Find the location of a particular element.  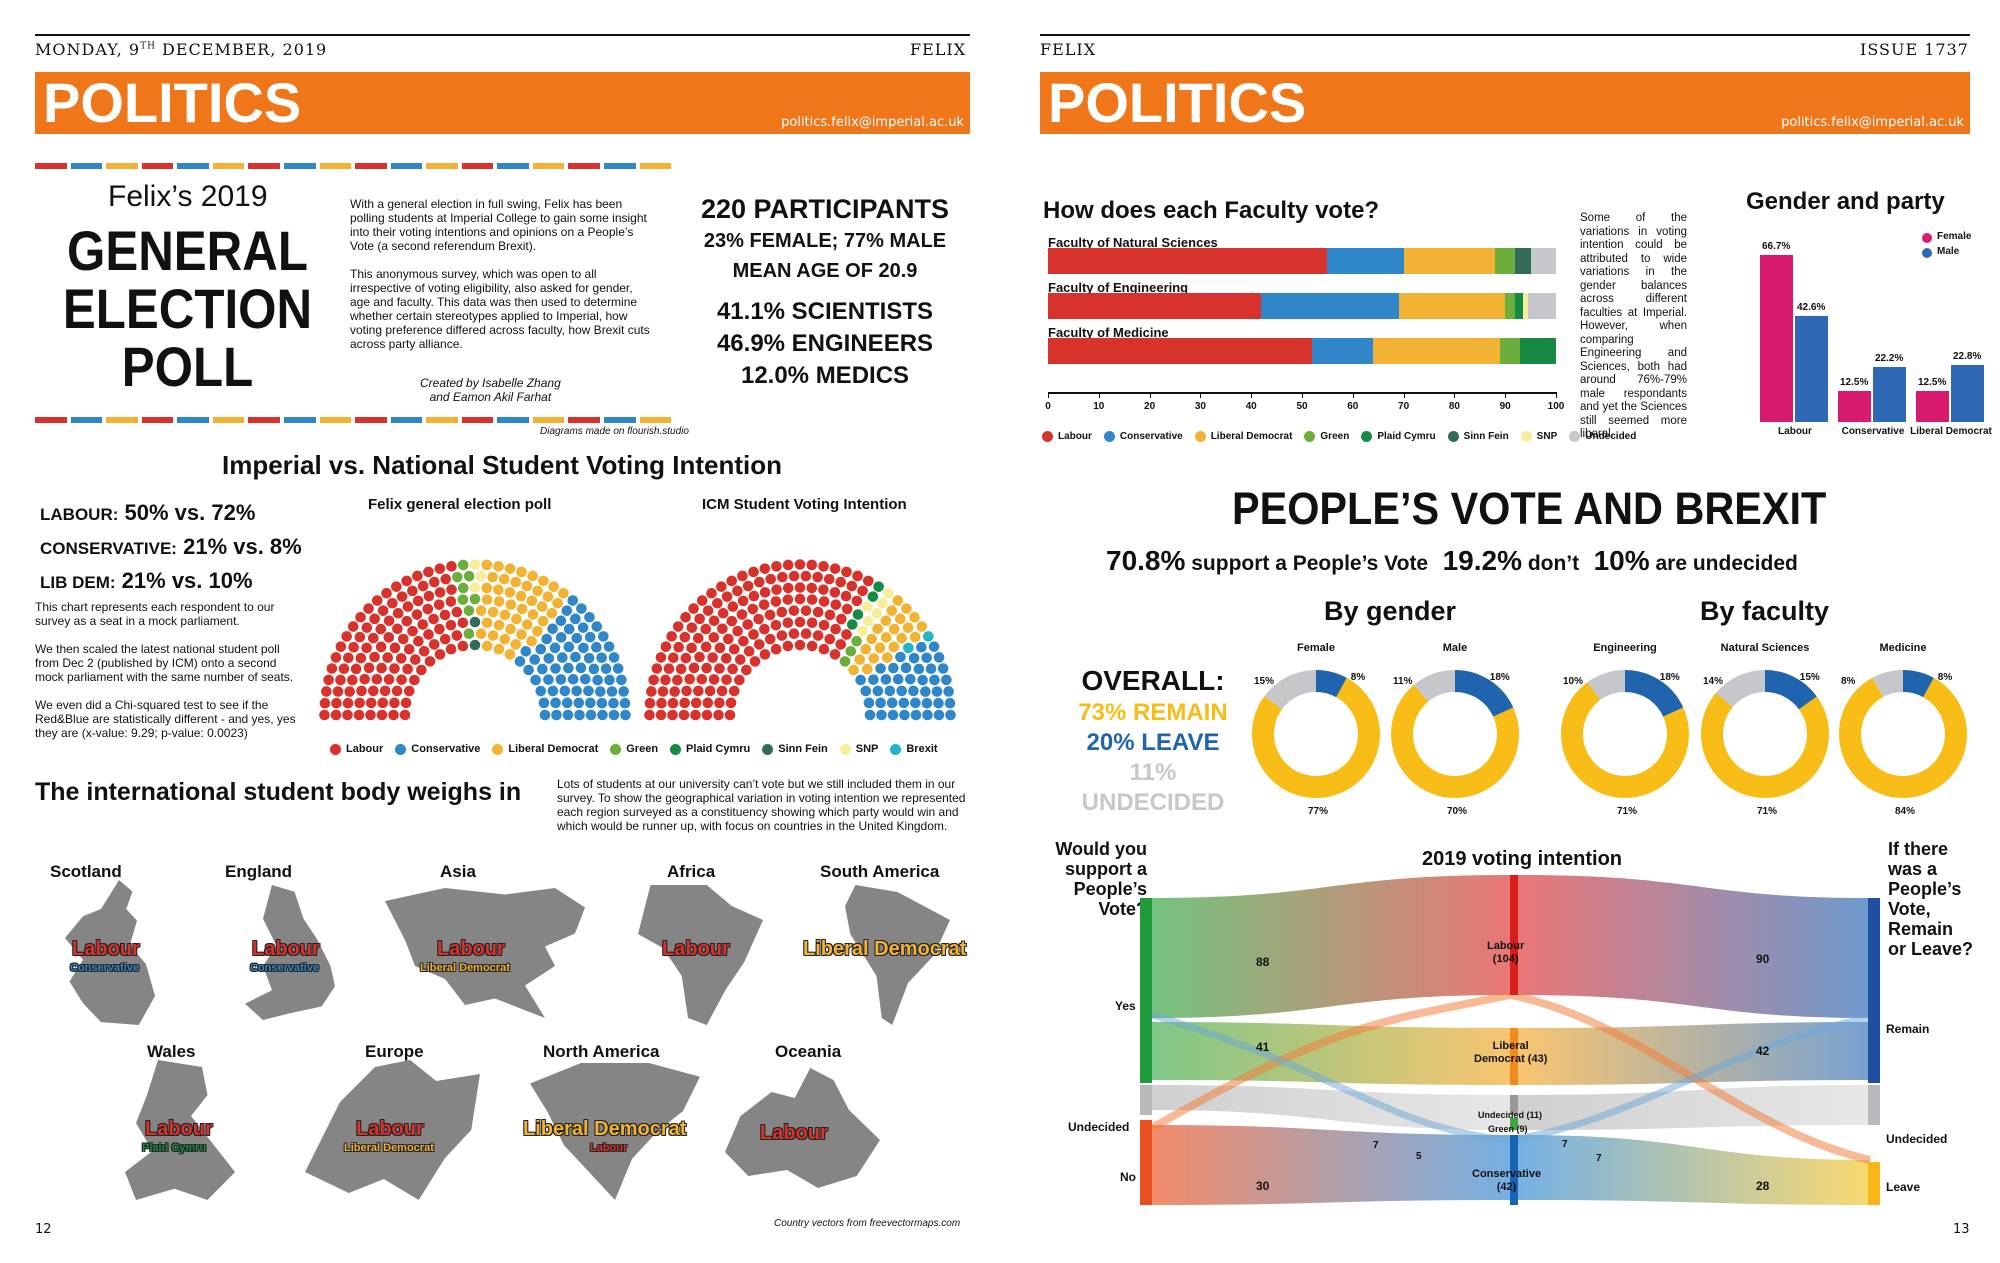

legend-label: Green is located at coordinates (642, 749).